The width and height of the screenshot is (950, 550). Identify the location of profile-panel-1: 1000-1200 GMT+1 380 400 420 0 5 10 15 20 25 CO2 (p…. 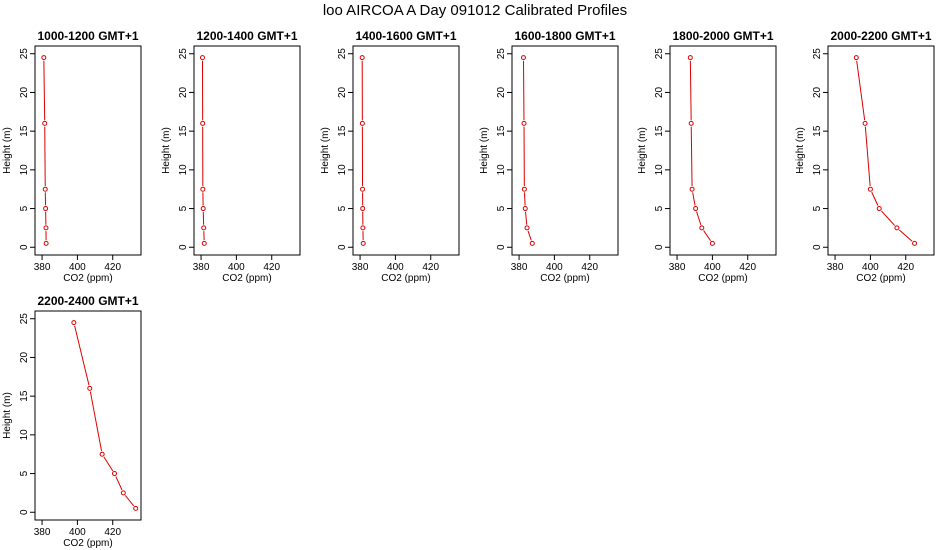
(72, 156).